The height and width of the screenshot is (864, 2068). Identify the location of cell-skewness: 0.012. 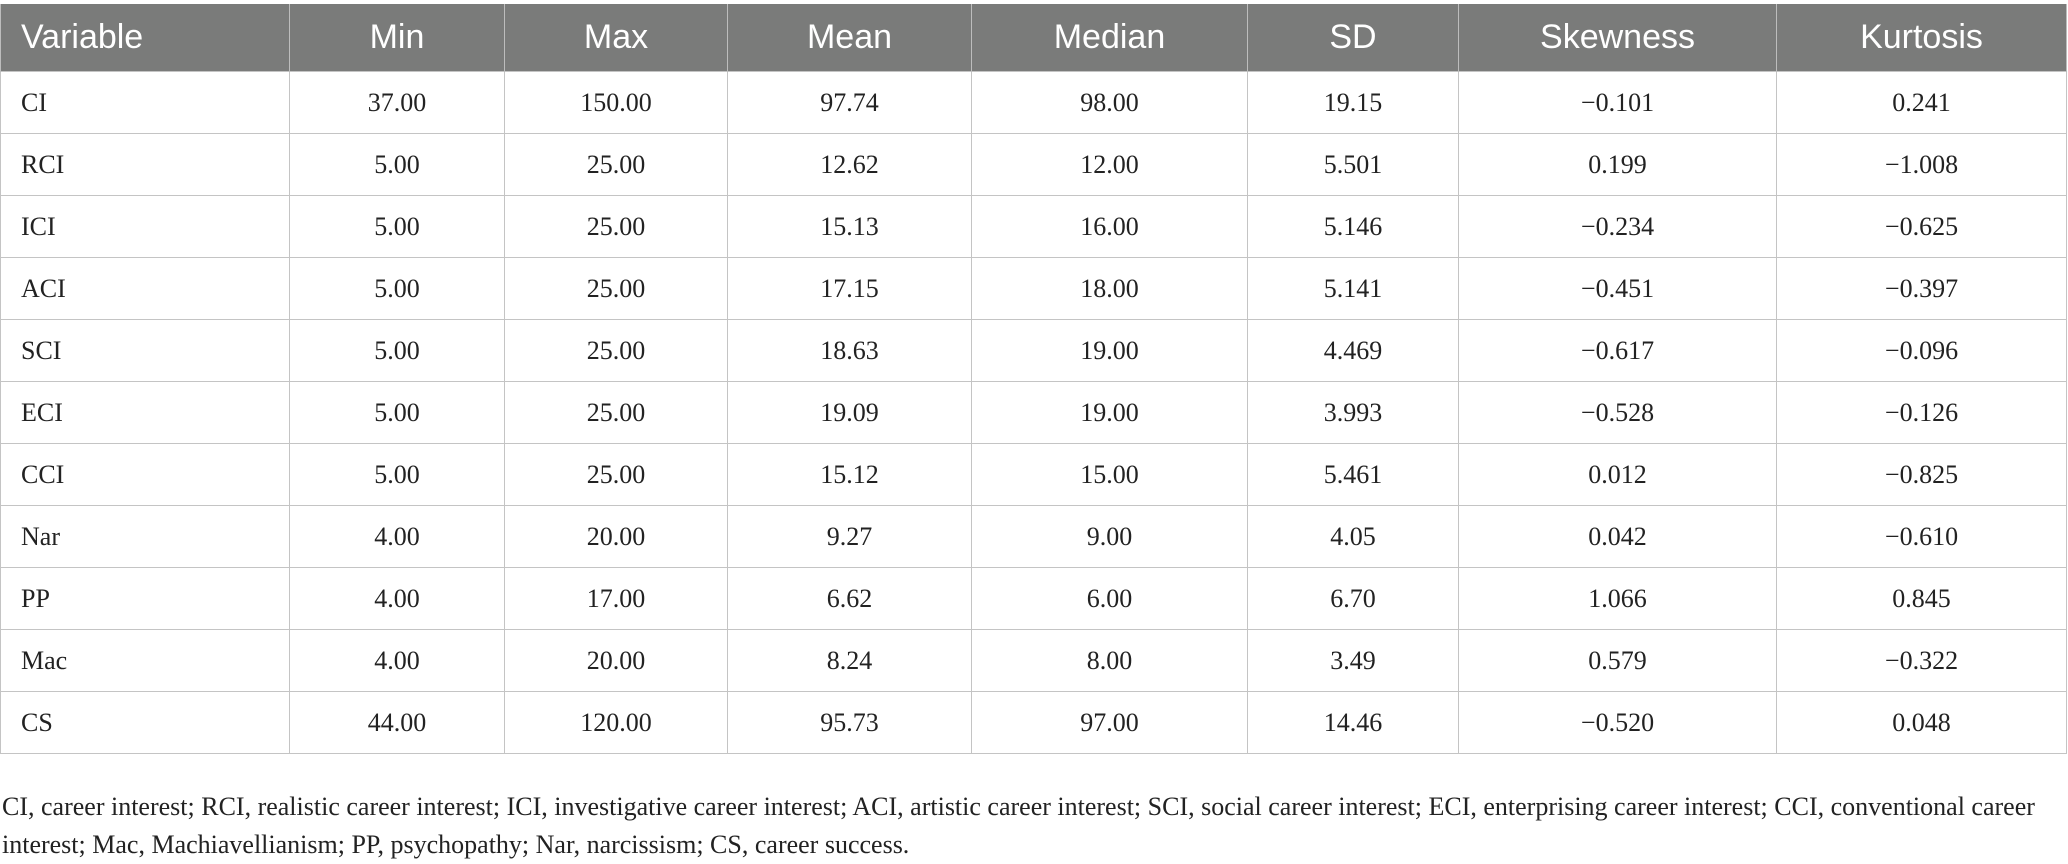
(1617, 474).